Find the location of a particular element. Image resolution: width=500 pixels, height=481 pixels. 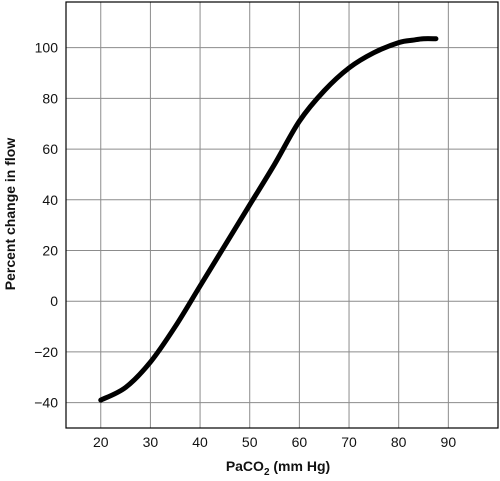

x-tick-label: 70 is located at coordinates (349, 442).